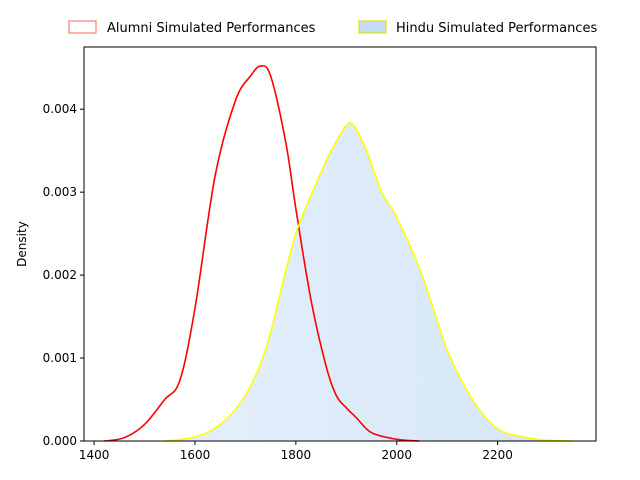  Describe the element at coordinates (497, 455) in the screenshot. I see `x-tick-label: 2200` at that location.